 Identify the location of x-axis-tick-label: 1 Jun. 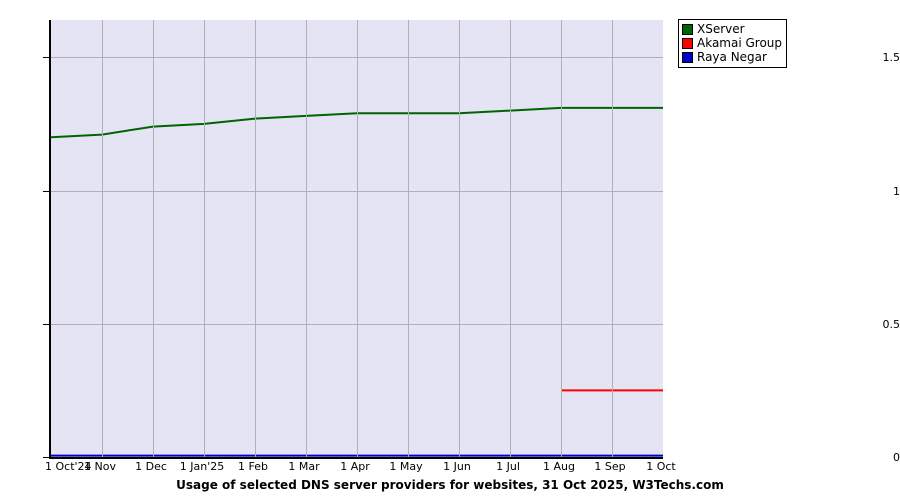
(457, 466).